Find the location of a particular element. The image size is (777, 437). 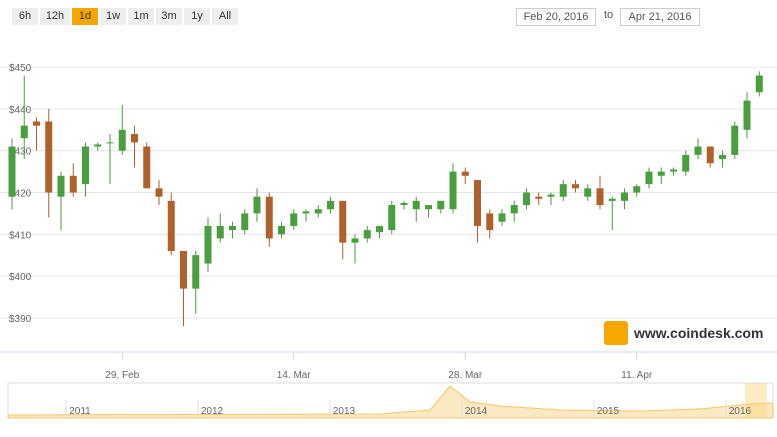

x-tick-label: 11. Apr is located at coordinates (637, 375).